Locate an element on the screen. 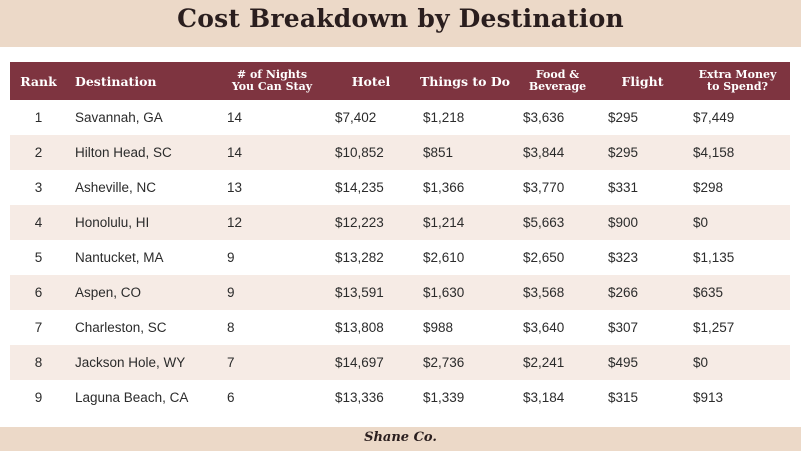  cell-nights: 8 is located at coordinates (231, 327).